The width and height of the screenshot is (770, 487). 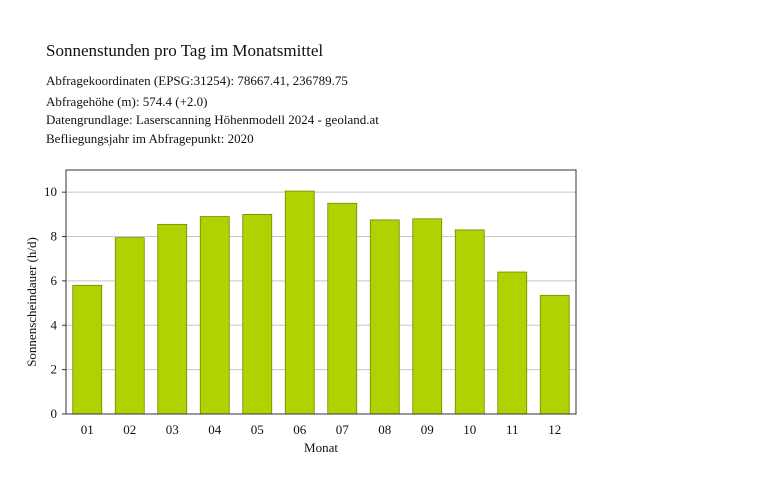 I want to click on x-tick-label: 05, so click(x=257, y=429).